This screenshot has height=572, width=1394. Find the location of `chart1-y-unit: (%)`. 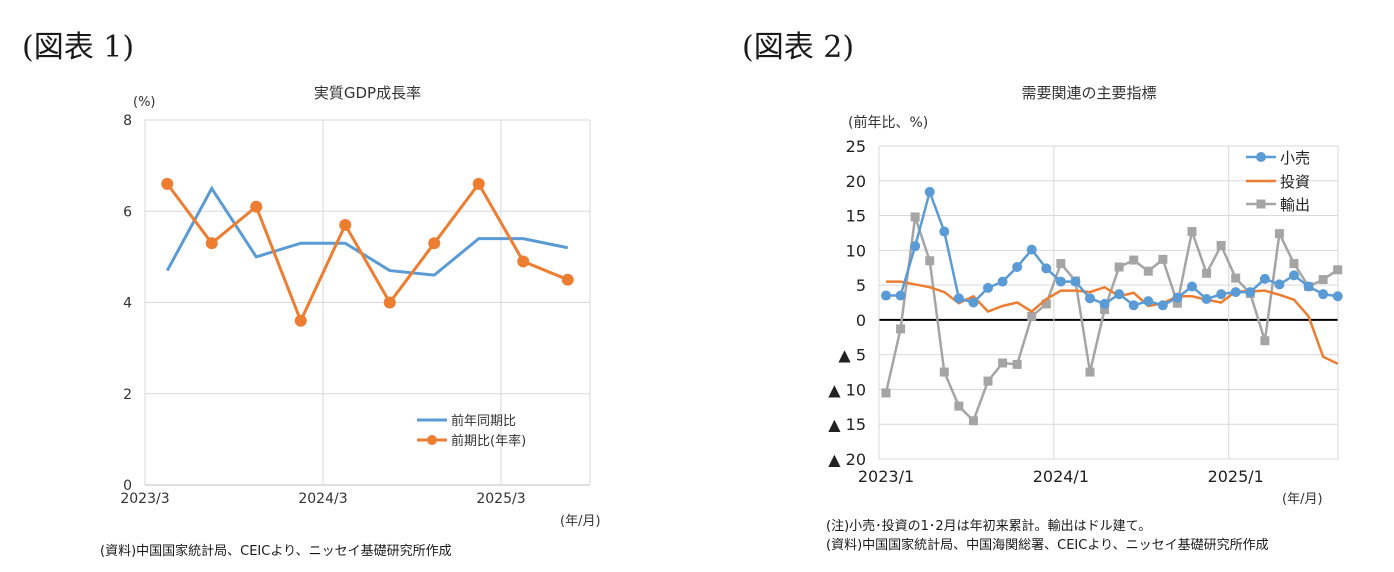

chart1-y-unit: (%) is located at coordinates (144, 102).